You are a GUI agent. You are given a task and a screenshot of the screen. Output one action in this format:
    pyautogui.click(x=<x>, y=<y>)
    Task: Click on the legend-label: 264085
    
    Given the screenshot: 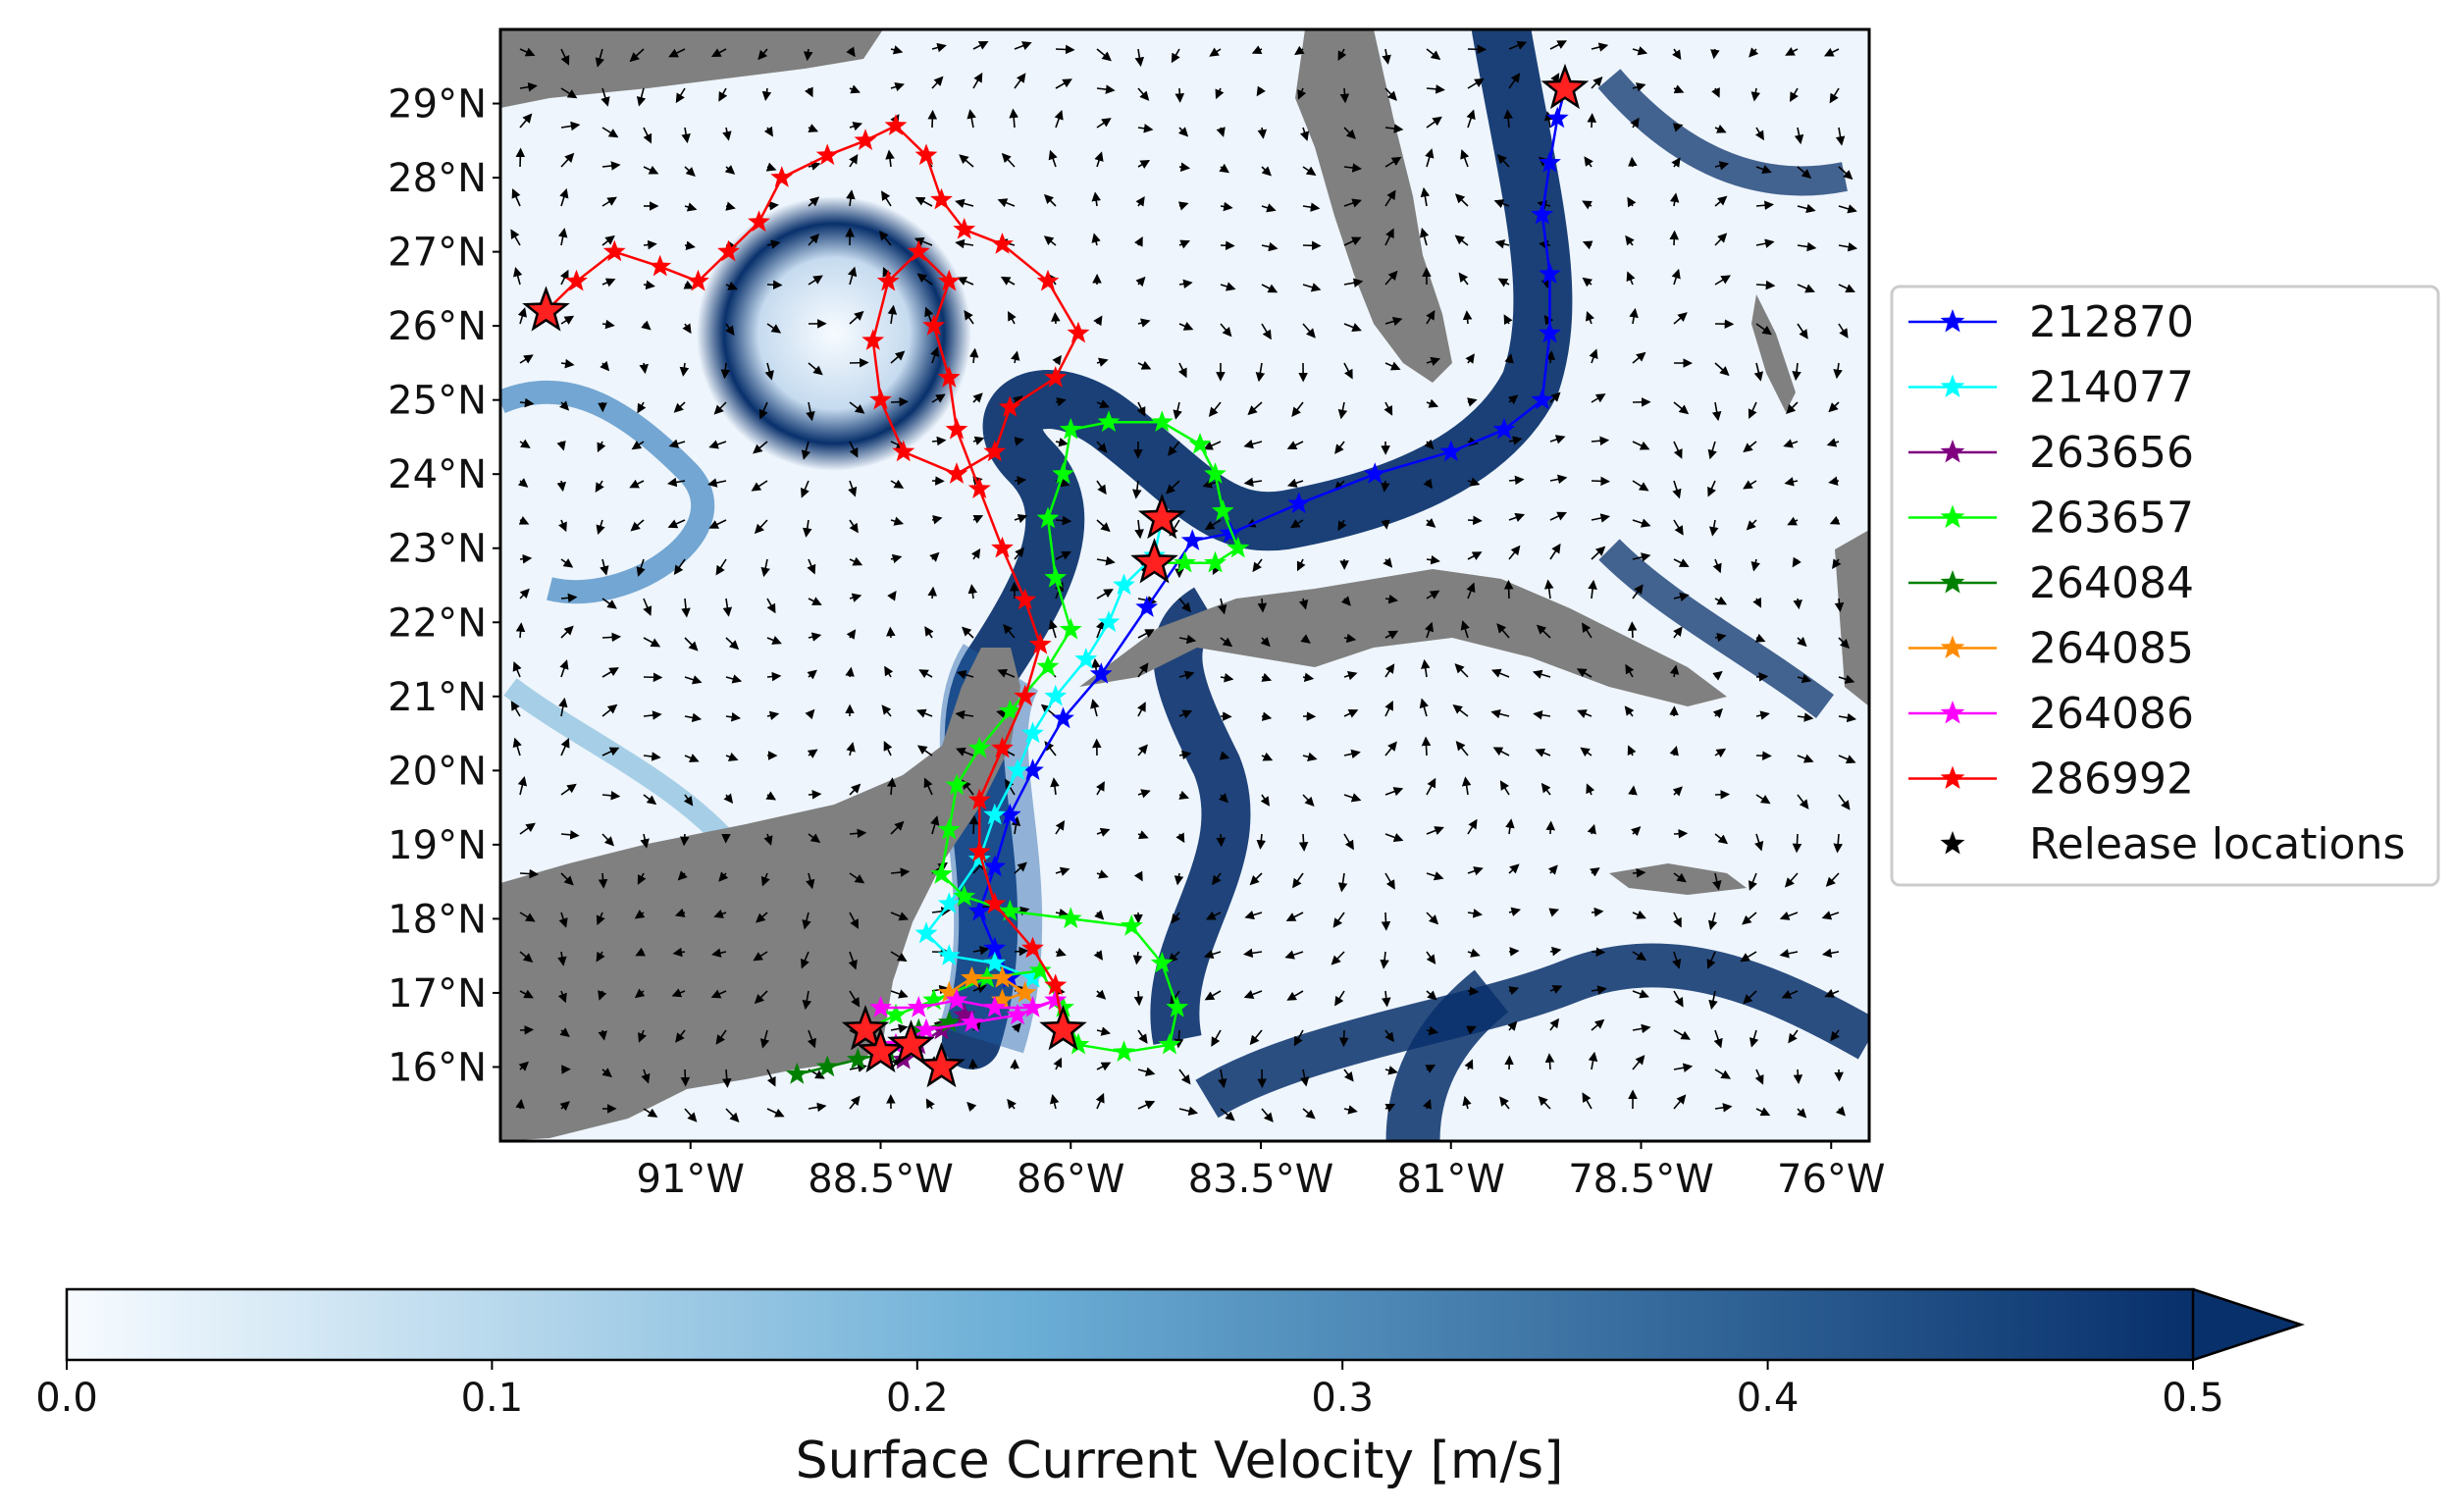 What is the action you would take?
    pyautogui.click(x=2111, y=649)
    